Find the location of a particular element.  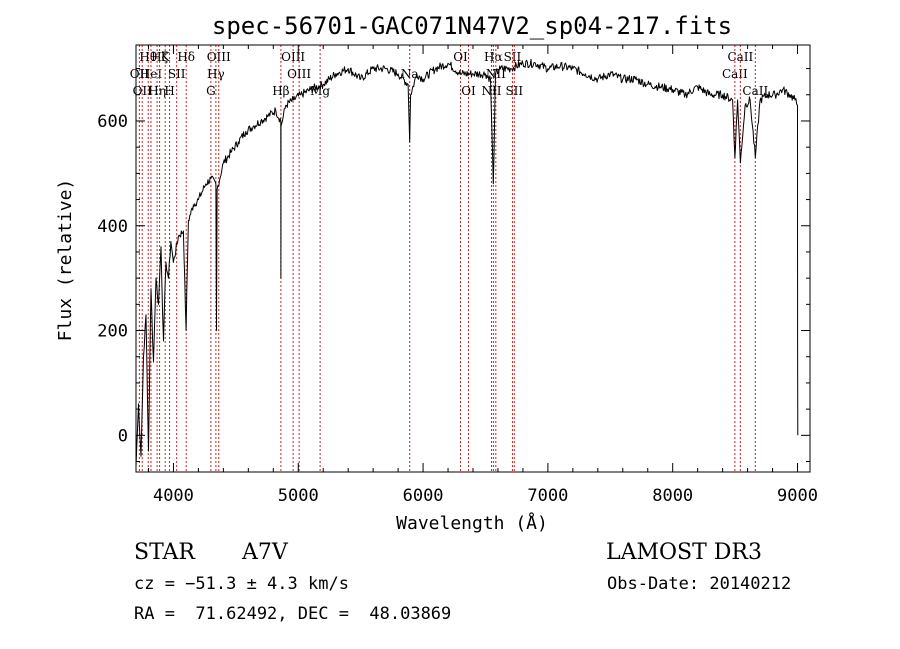

line-marker-label-2: Hθ is located at coordinates (148, 57).